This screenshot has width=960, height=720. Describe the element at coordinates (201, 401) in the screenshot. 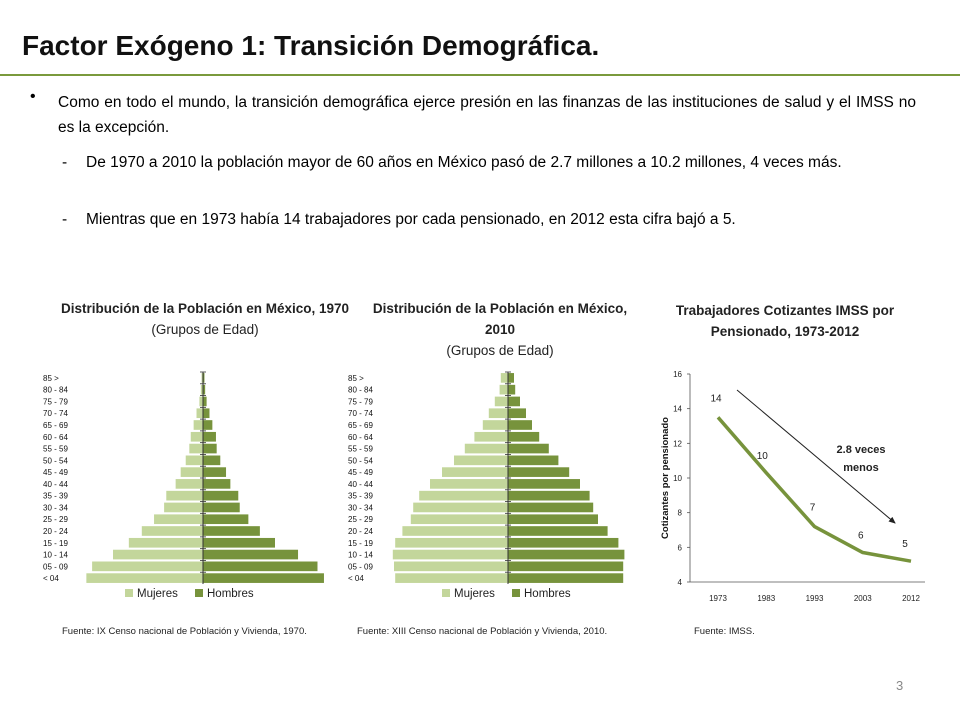

I see `bar-mujeres-75 - 79` at that location.